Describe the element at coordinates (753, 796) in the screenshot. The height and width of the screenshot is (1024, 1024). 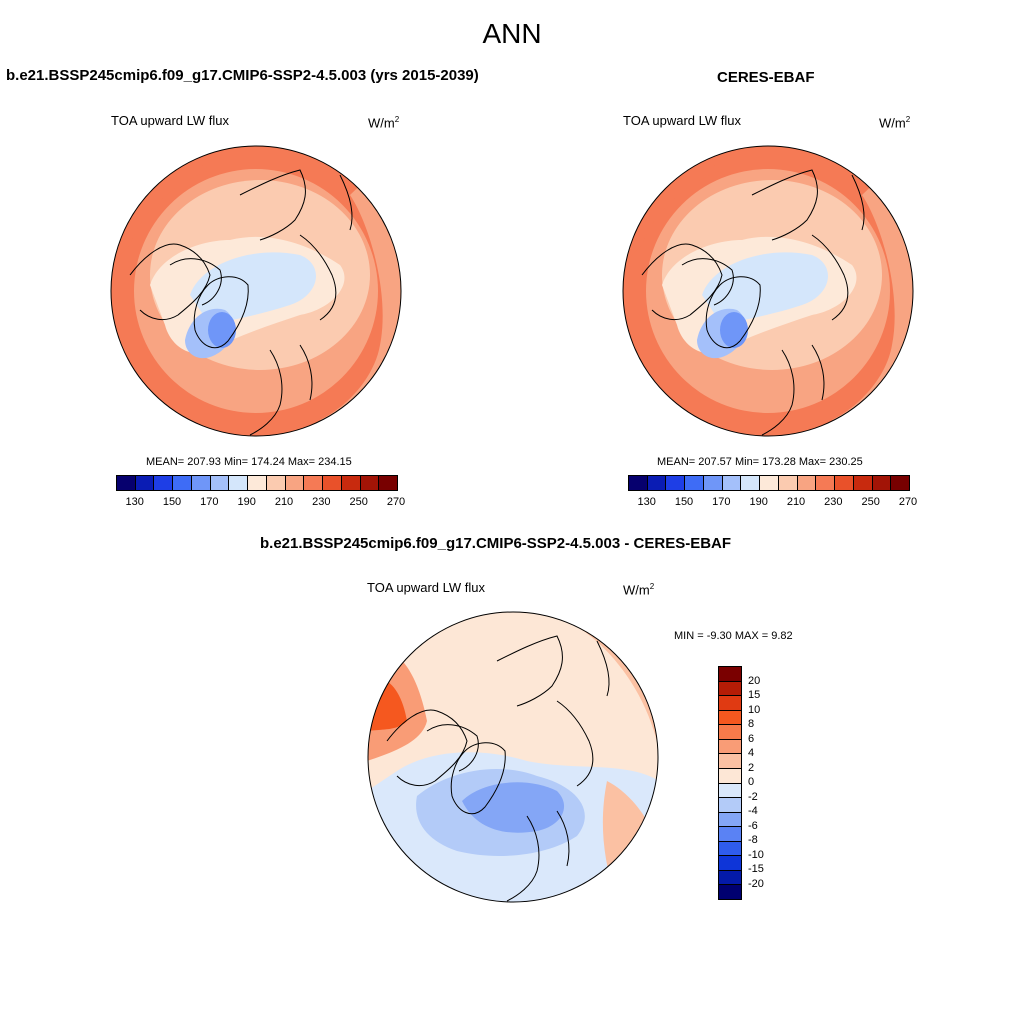
I see `colorbar-tick-label: -2` at that location.